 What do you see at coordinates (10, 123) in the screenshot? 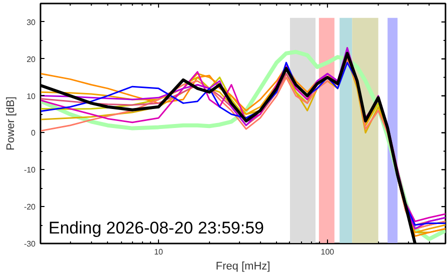
I see `y-axis-title: Power [dB]` at bounding box center [10, 123].